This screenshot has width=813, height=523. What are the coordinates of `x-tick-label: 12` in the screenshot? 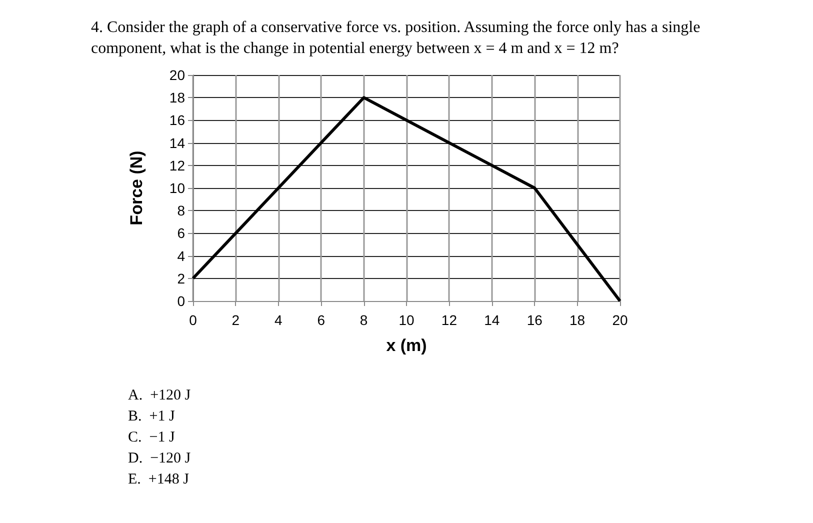 It's located at (449, 320).